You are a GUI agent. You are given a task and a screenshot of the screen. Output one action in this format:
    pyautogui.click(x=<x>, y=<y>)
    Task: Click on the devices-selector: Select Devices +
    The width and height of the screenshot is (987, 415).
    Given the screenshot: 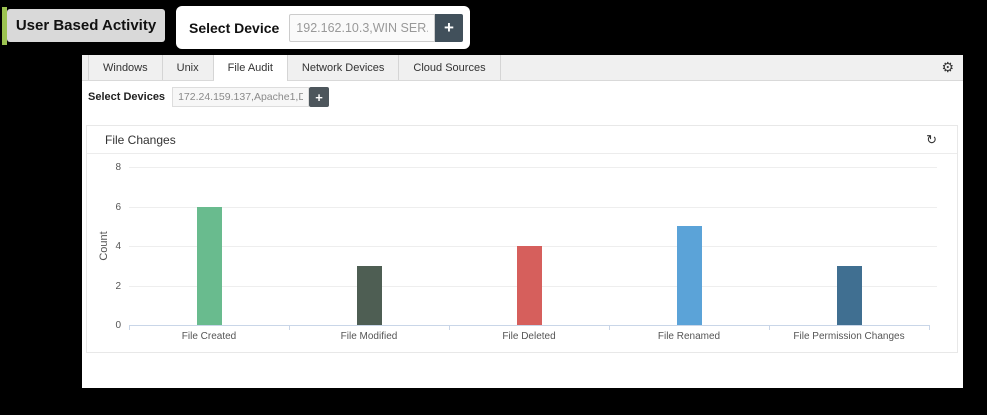 What is the action you would take?
    pyautogui.click(x=209, y=97)
    